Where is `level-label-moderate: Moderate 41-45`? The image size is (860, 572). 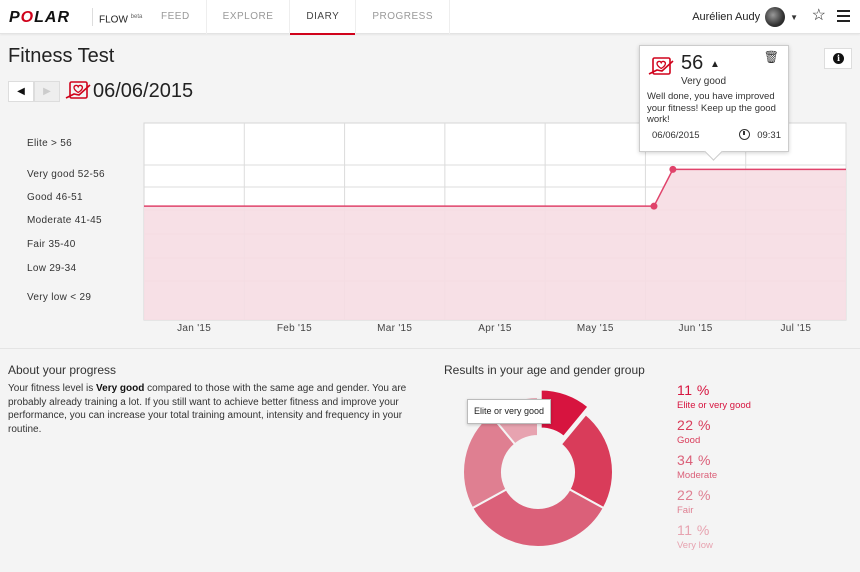
level-label-moderate: Moderate 41-45 is located at coordinates (64, 220).